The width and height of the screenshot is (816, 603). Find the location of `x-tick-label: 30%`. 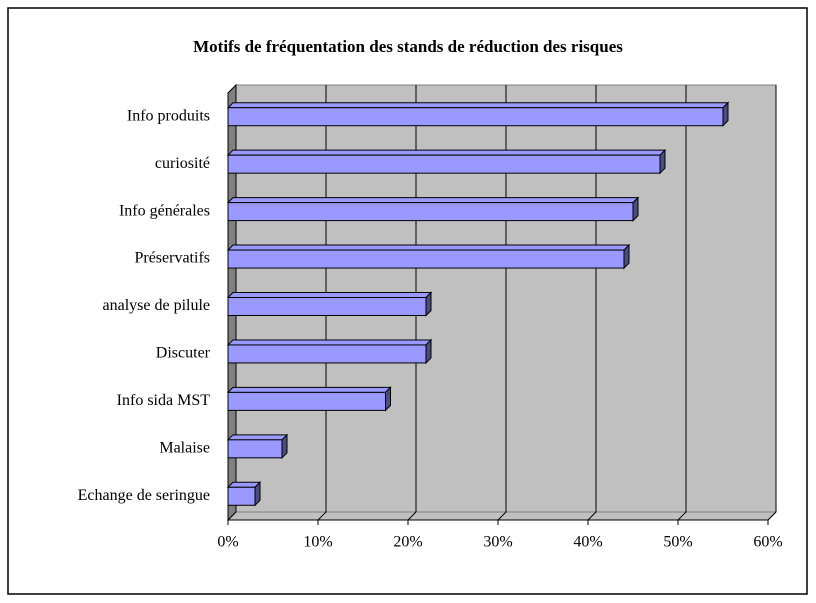

x-tick-label: 30% is located at coordinates (497, 542).